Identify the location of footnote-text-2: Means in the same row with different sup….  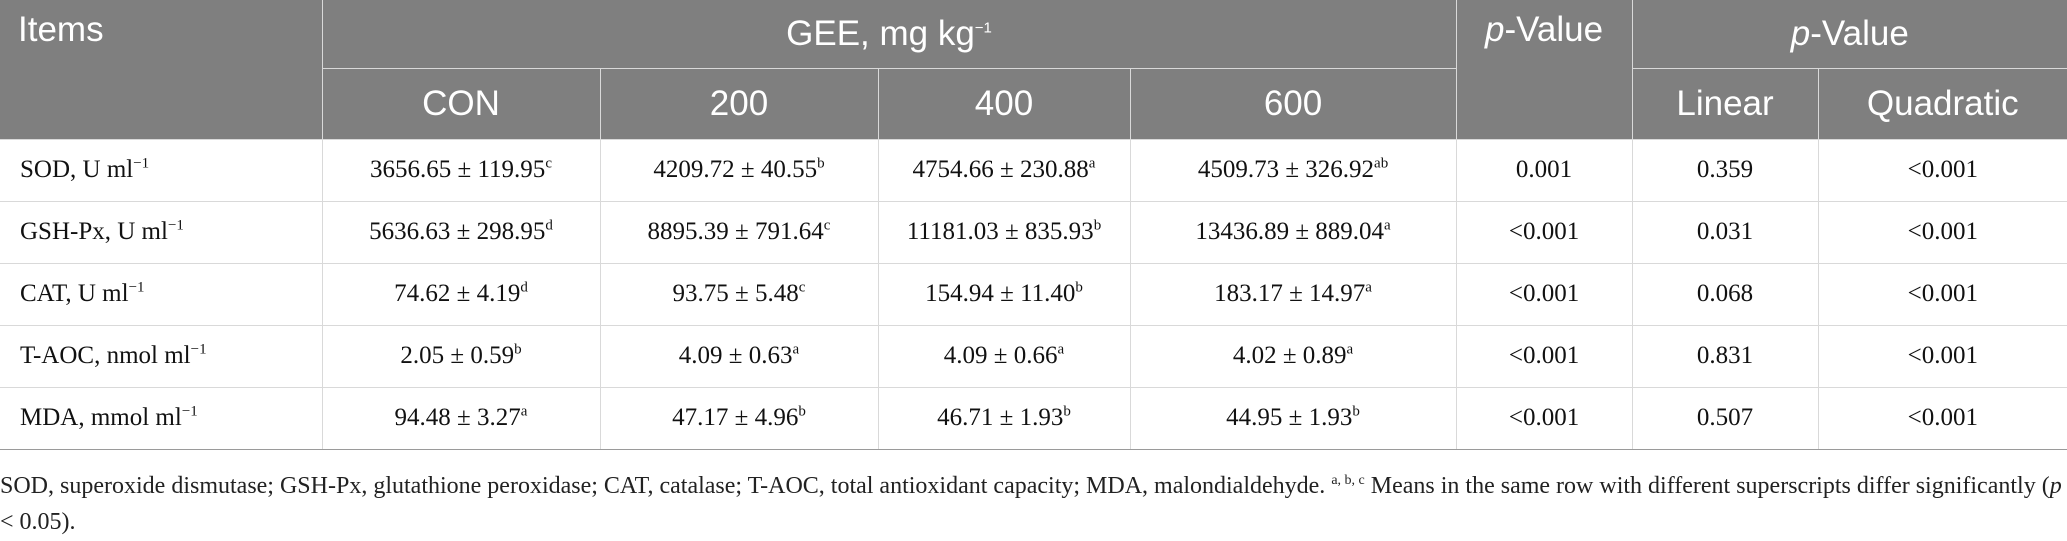
(1707, 486).